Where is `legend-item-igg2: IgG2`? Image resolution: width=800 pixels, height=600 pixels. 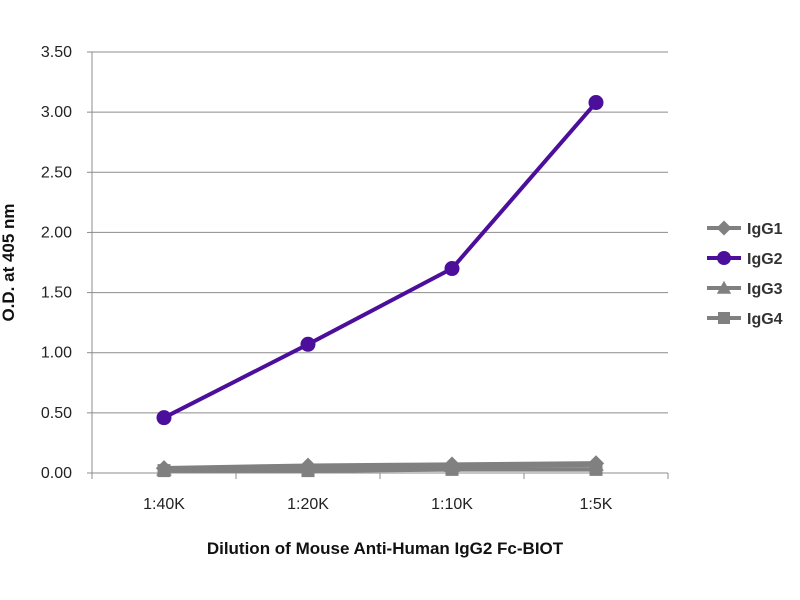 legend-item-igg2: IgG2 is located at coordinates (745, 259).